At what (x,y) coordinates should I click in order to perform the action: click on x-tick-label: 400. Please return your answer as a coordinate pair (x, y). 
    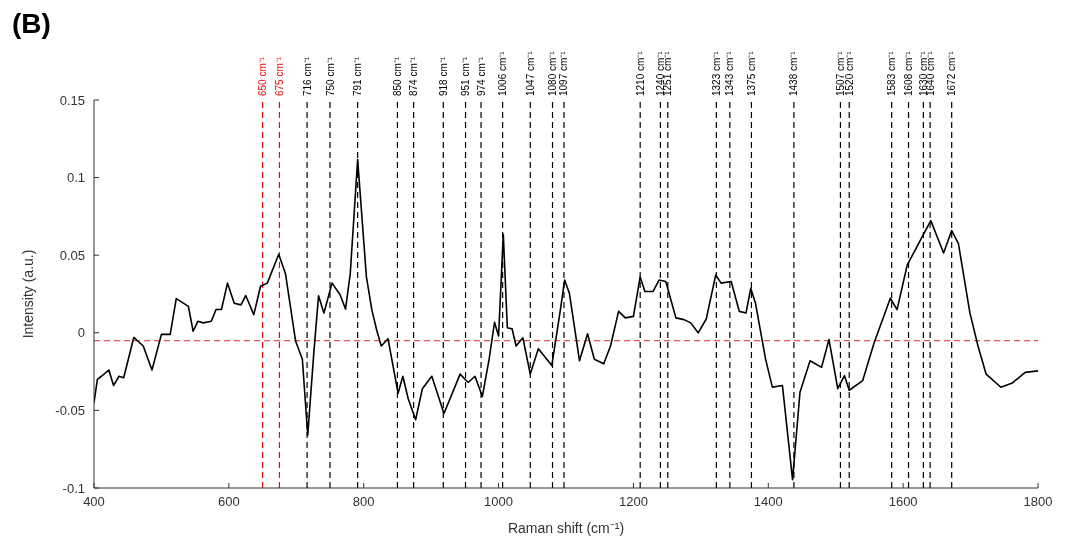
    Looking at the image, I should click on (94, 502).